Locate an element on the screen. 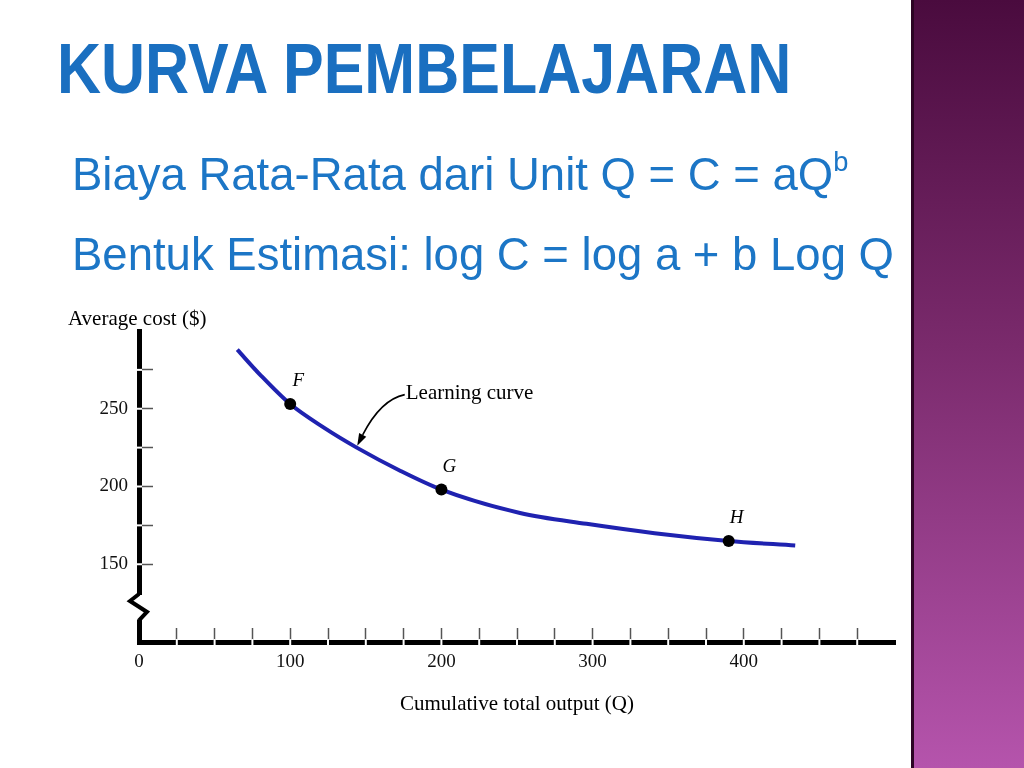  y-tick-label: 250 is located at coordinates (113, 407).